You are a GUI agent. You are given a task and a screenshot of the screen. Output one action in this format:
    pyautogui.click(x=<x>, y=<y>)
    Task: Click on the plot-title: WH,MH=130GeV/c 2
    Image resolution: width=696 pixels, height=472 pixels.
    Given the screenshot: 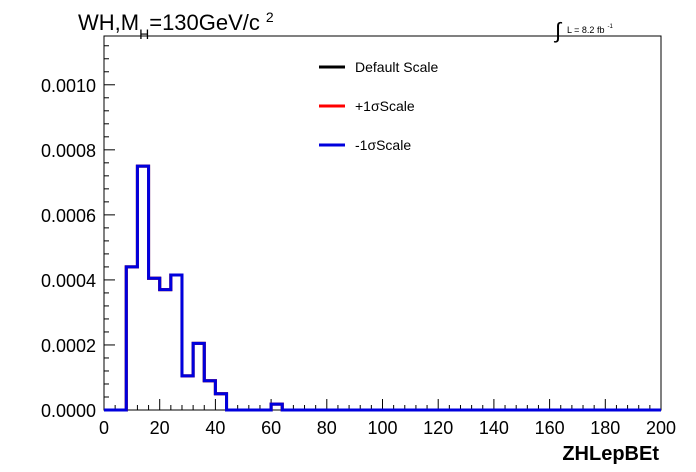 What is the action you would take?
    pyautogui.click(x=176, y=25)
    